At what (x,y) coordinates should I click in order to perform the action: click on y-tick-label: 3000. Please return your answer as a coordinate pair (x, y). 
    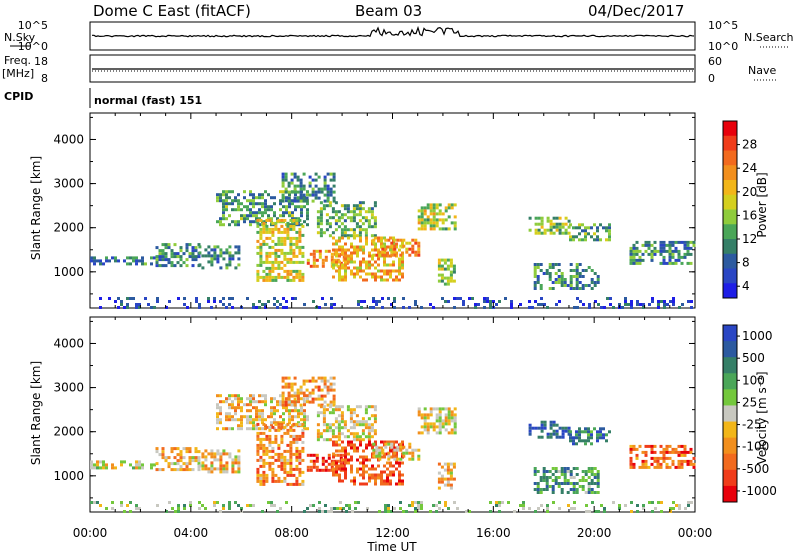
    Looking at the image, I should click on (68, 388).